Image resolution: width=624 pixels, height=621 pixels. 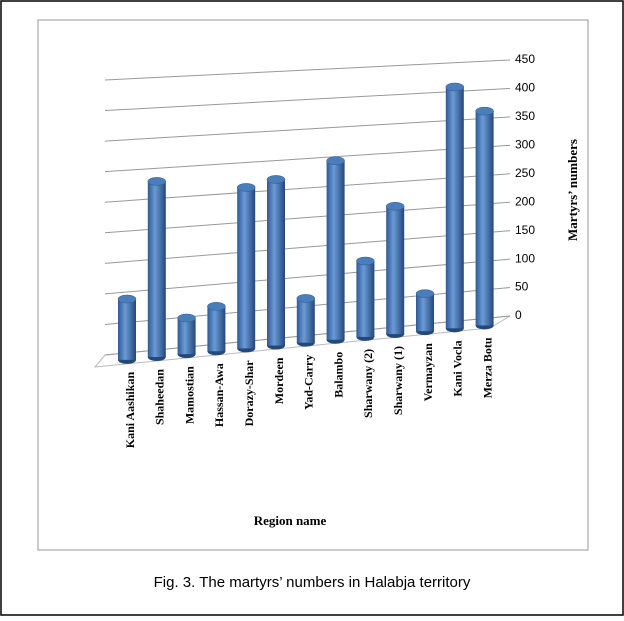 What do you see at coordinates (219, 395) in the screenshot?
I see `x-tick-label: Hassan-Awa` at bounding box center [219, 395].